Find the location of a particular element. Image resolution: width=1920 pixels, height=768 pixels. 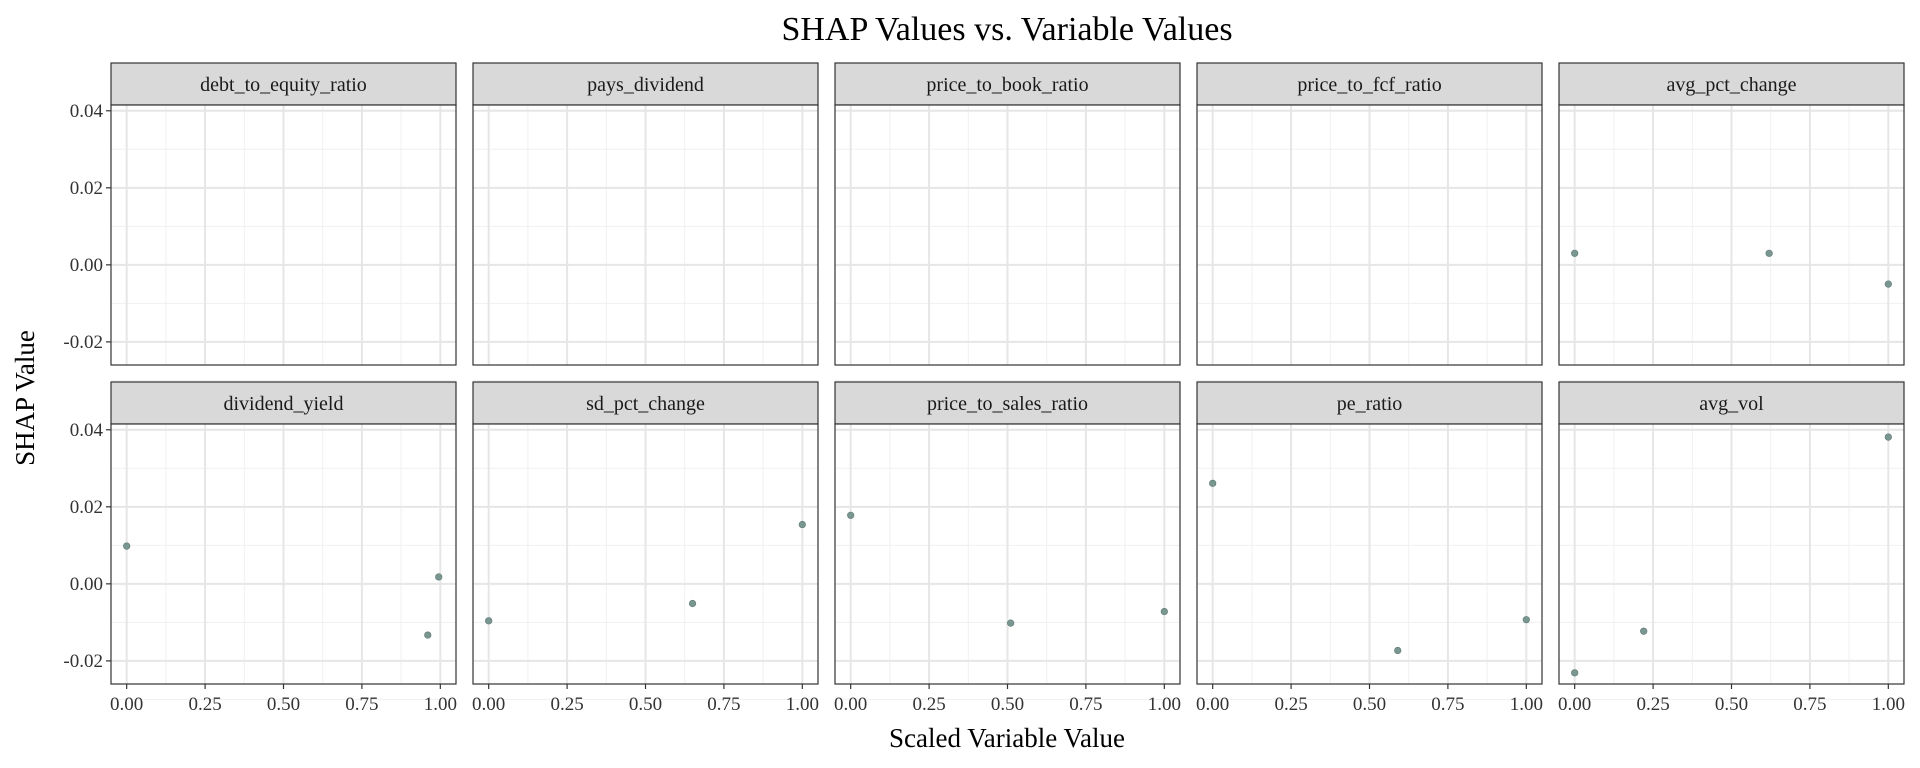

facet-strip-label: avg_vol is located at coordinates (1731, 404).